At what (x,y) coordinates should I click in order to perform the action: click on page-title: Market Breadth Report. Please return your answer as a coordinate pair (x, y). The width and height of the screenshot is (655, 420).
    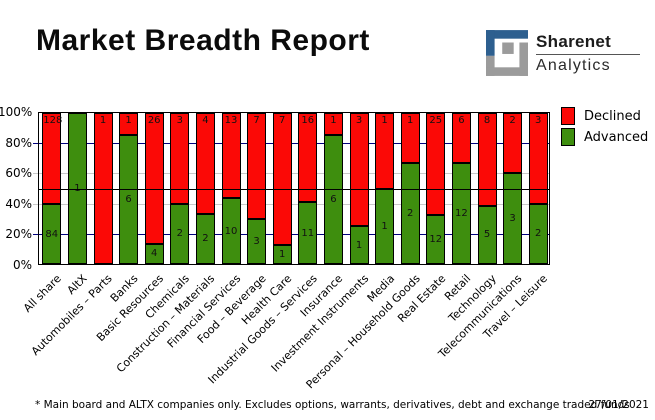
    Looking at the image, I should click on (203, 40).